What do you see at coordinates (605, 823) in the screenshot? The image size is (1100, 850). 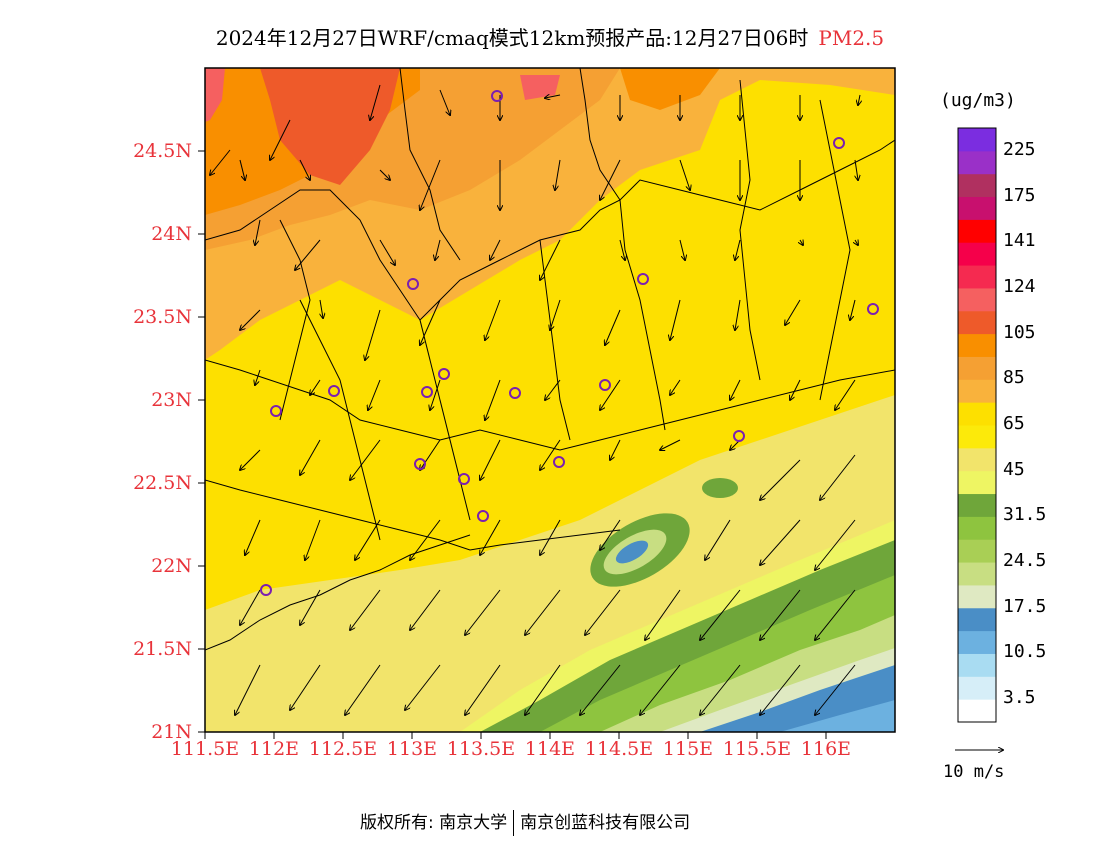 I see `footer-company: 南京创蓝科技有限公司` at bounding box center [605, 823].